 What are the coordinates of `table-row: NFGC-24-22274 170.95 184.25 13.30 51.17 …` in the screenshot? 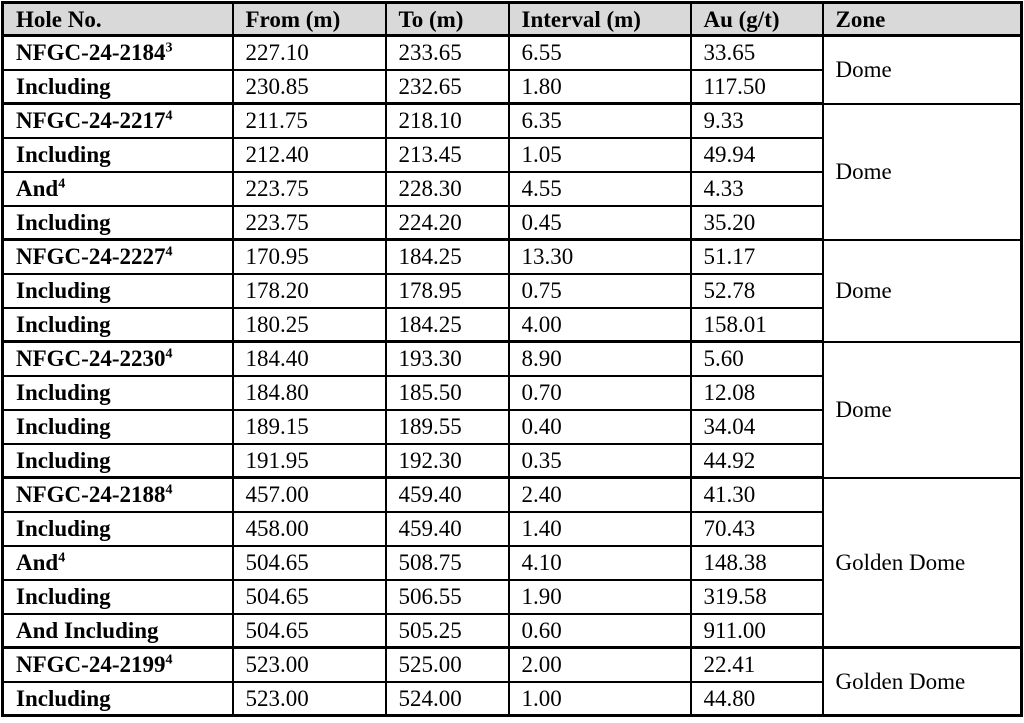 It's located at (512, 291).